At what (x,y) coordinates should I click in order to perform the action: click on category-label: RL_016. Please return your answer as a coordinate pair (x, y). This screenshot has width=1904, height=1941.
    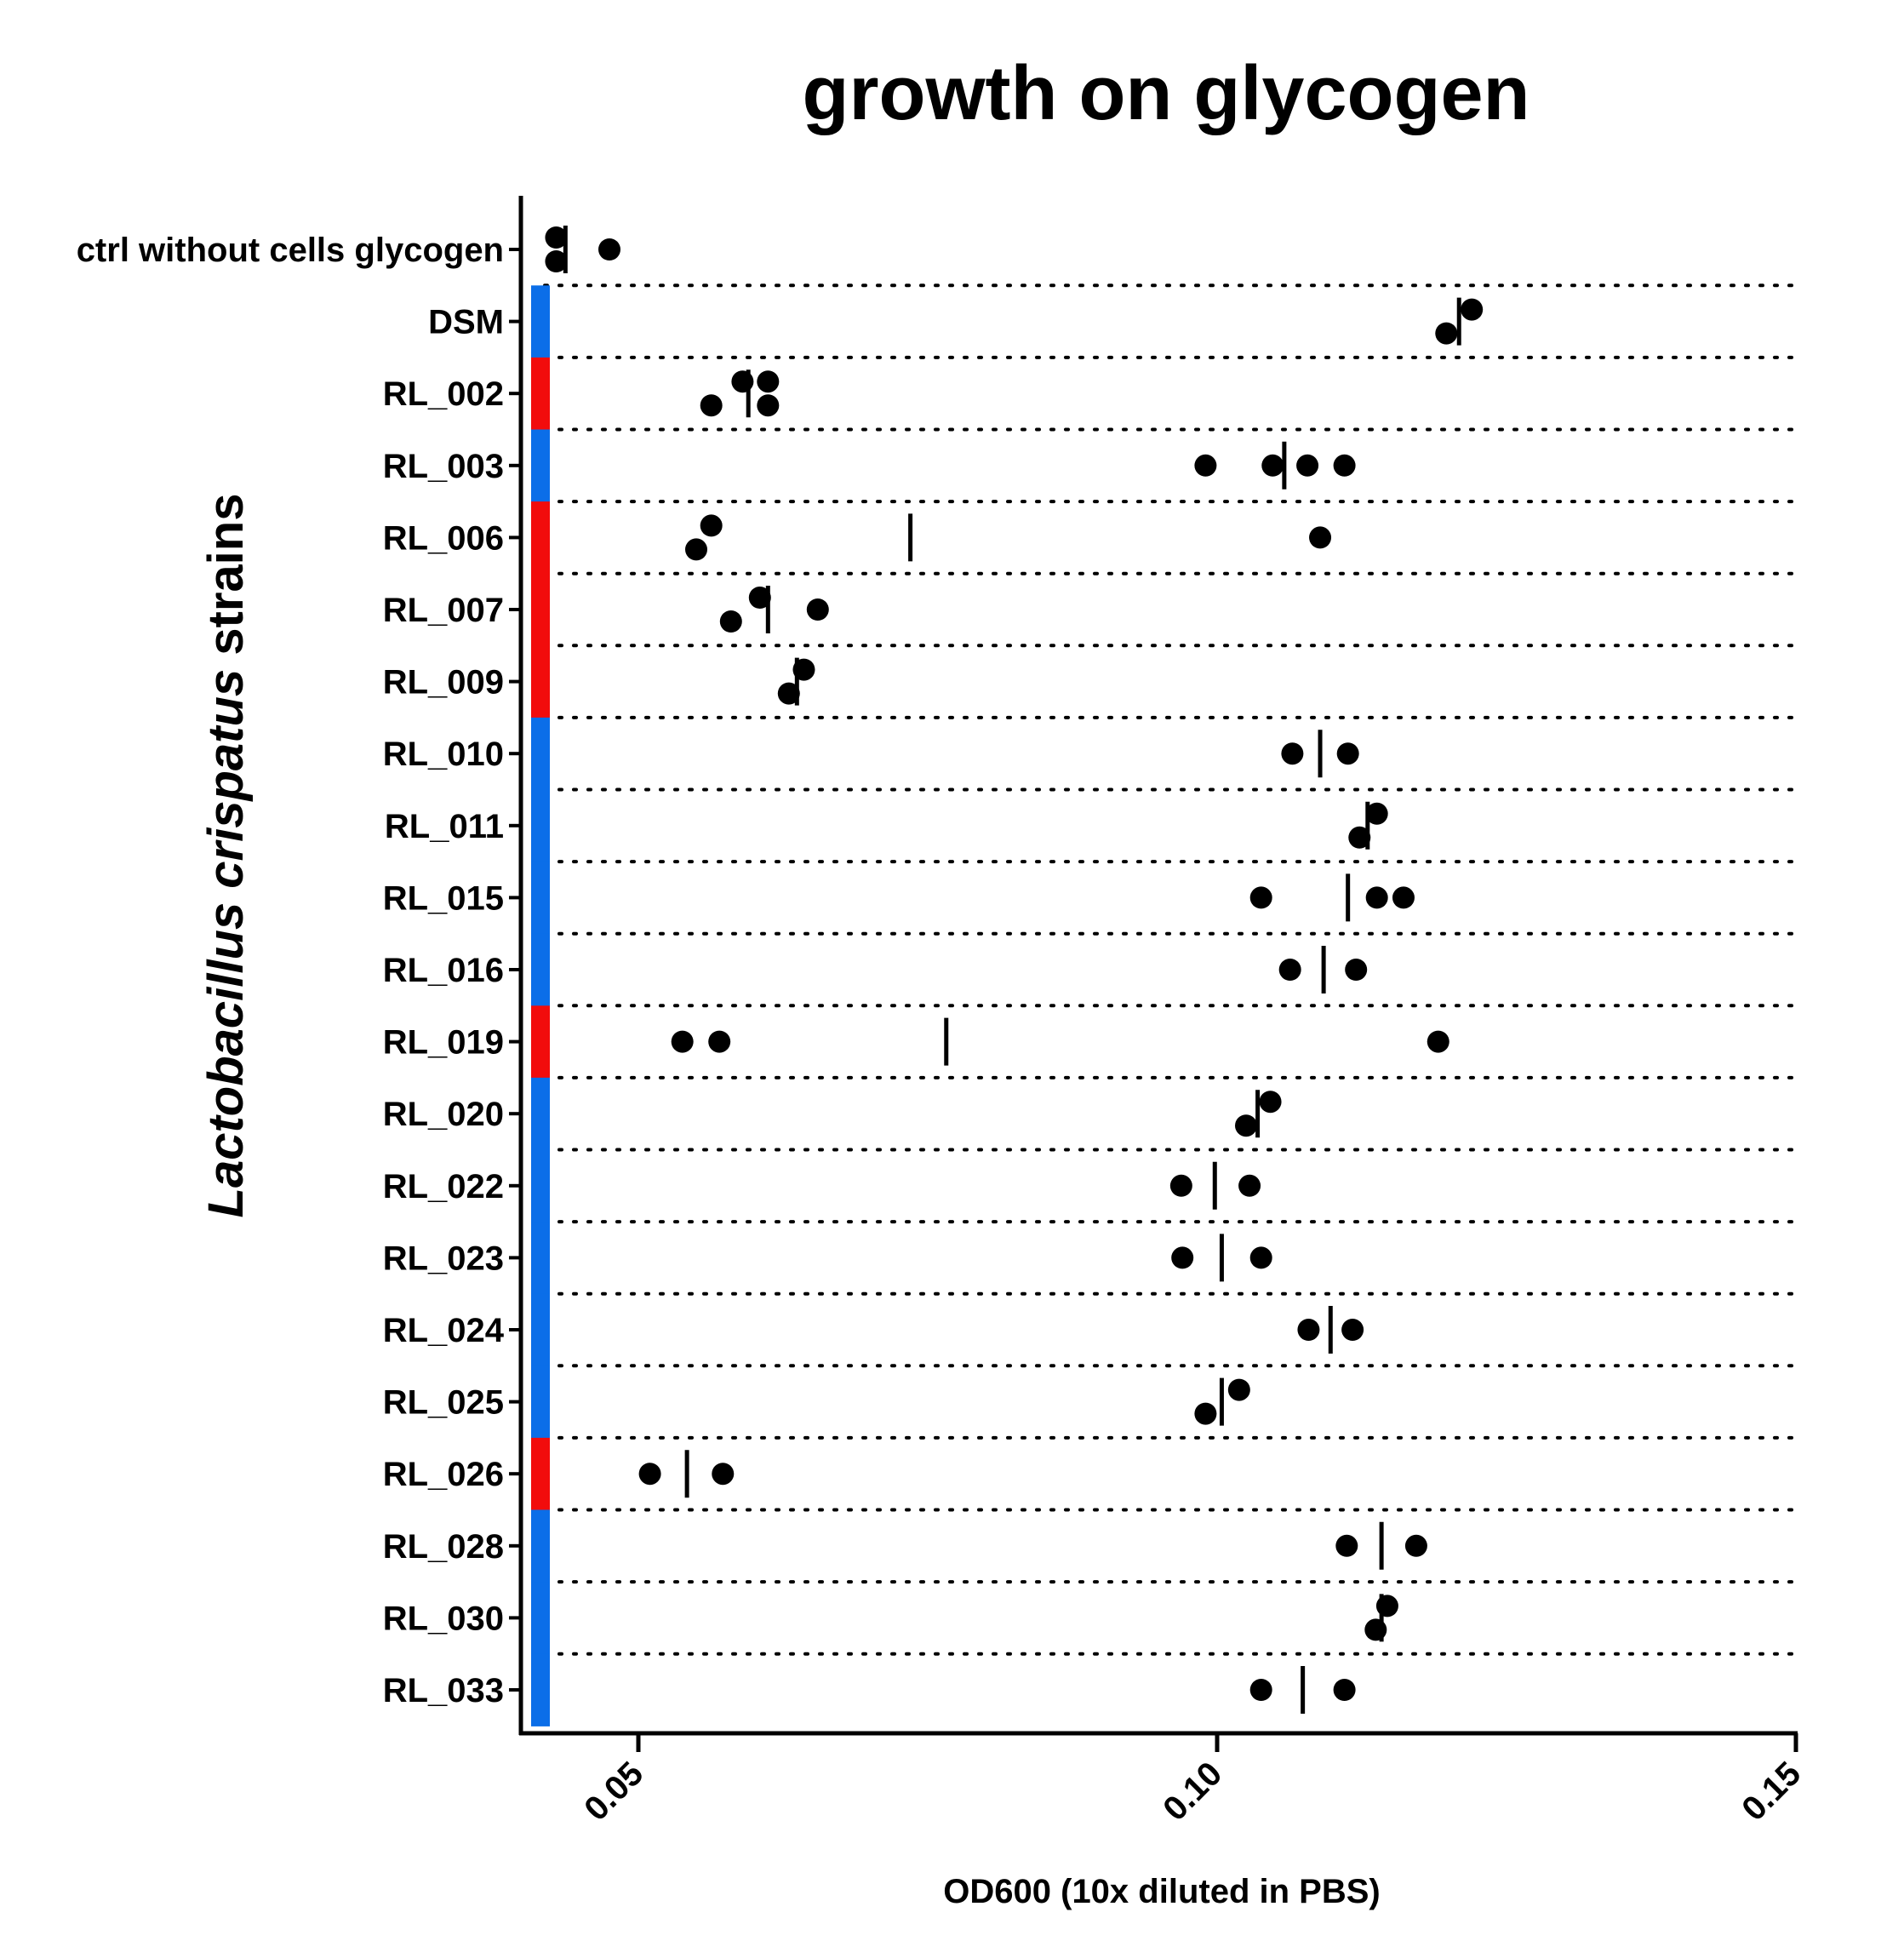
    Looking at the image, I should click on (443, 970).